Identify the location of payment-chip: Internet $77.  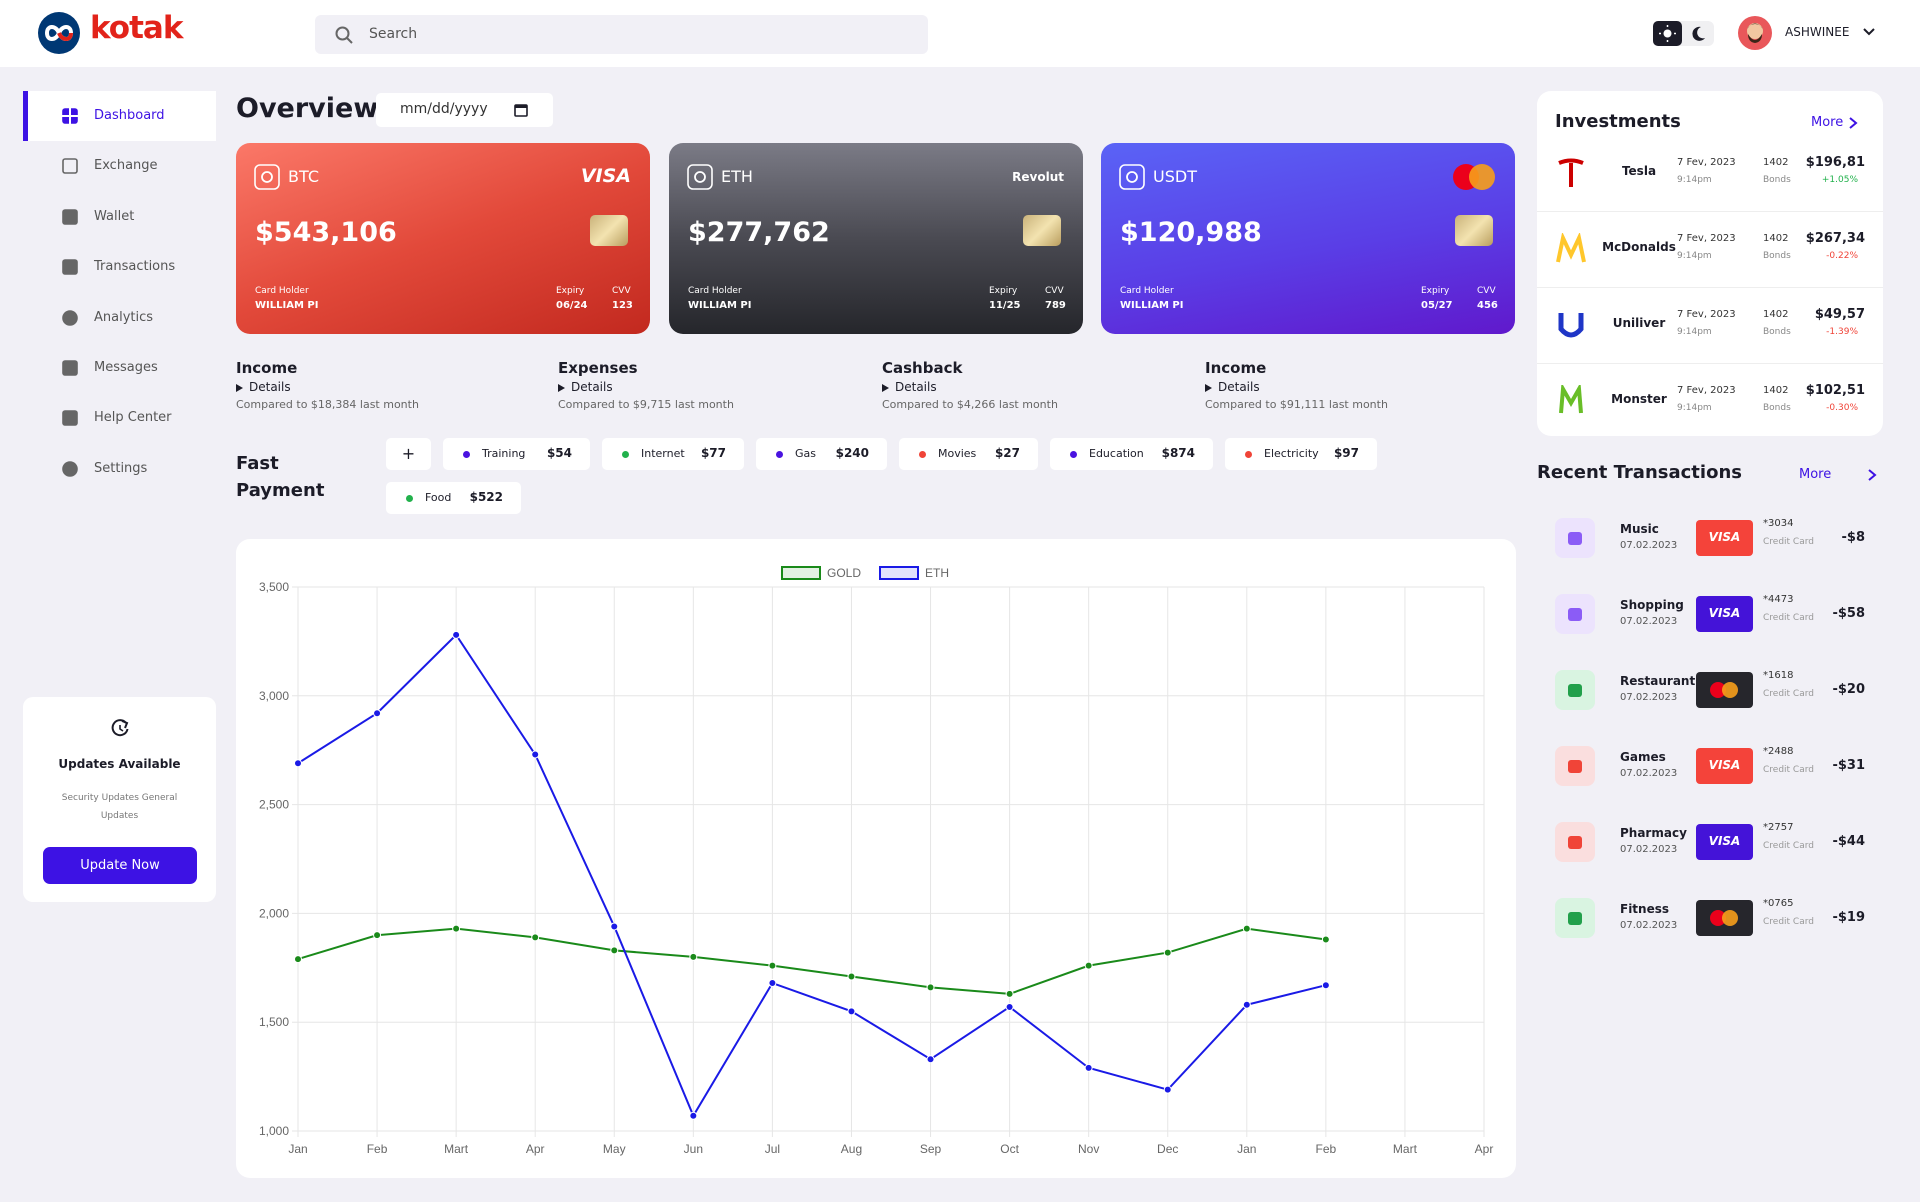
(673, 454).